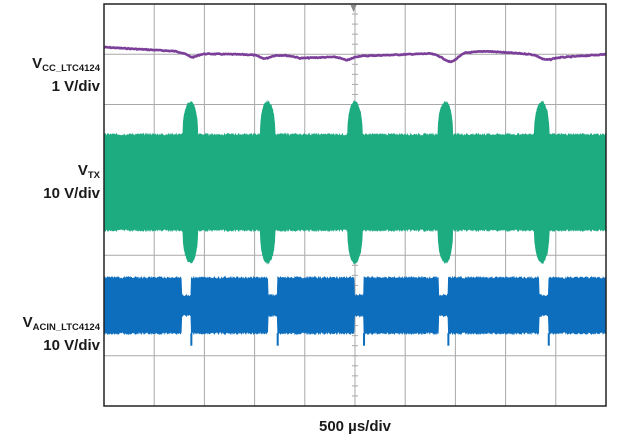  I want to click on channel-label-vtx: VTX 10 V/div, so click(52, 182).